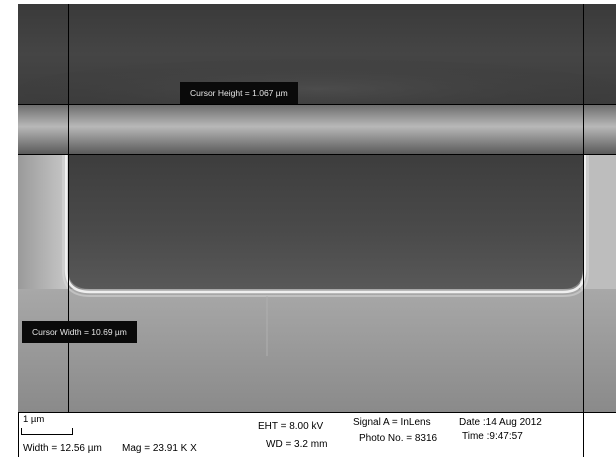  I want to click on cursor-line-vertical-left, so click(68, 208).